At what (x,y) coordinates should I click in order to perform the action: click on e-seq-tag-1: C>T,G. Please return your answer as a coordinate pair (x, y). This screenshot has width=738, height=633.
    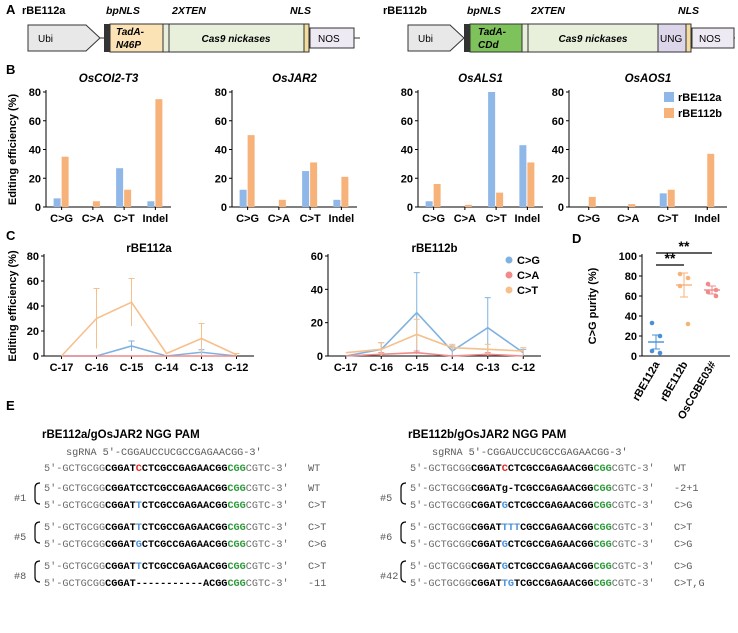
    Looking at the image, I should click on (689, 584).